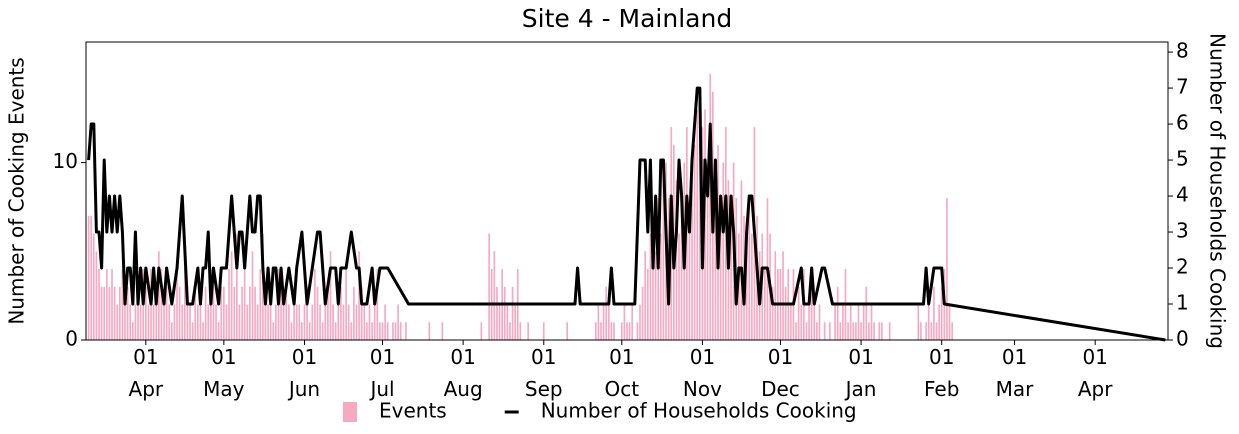 The image size is (1239, 434). I want to click on x-tick-label: 01 Nov, so click(702, 373).